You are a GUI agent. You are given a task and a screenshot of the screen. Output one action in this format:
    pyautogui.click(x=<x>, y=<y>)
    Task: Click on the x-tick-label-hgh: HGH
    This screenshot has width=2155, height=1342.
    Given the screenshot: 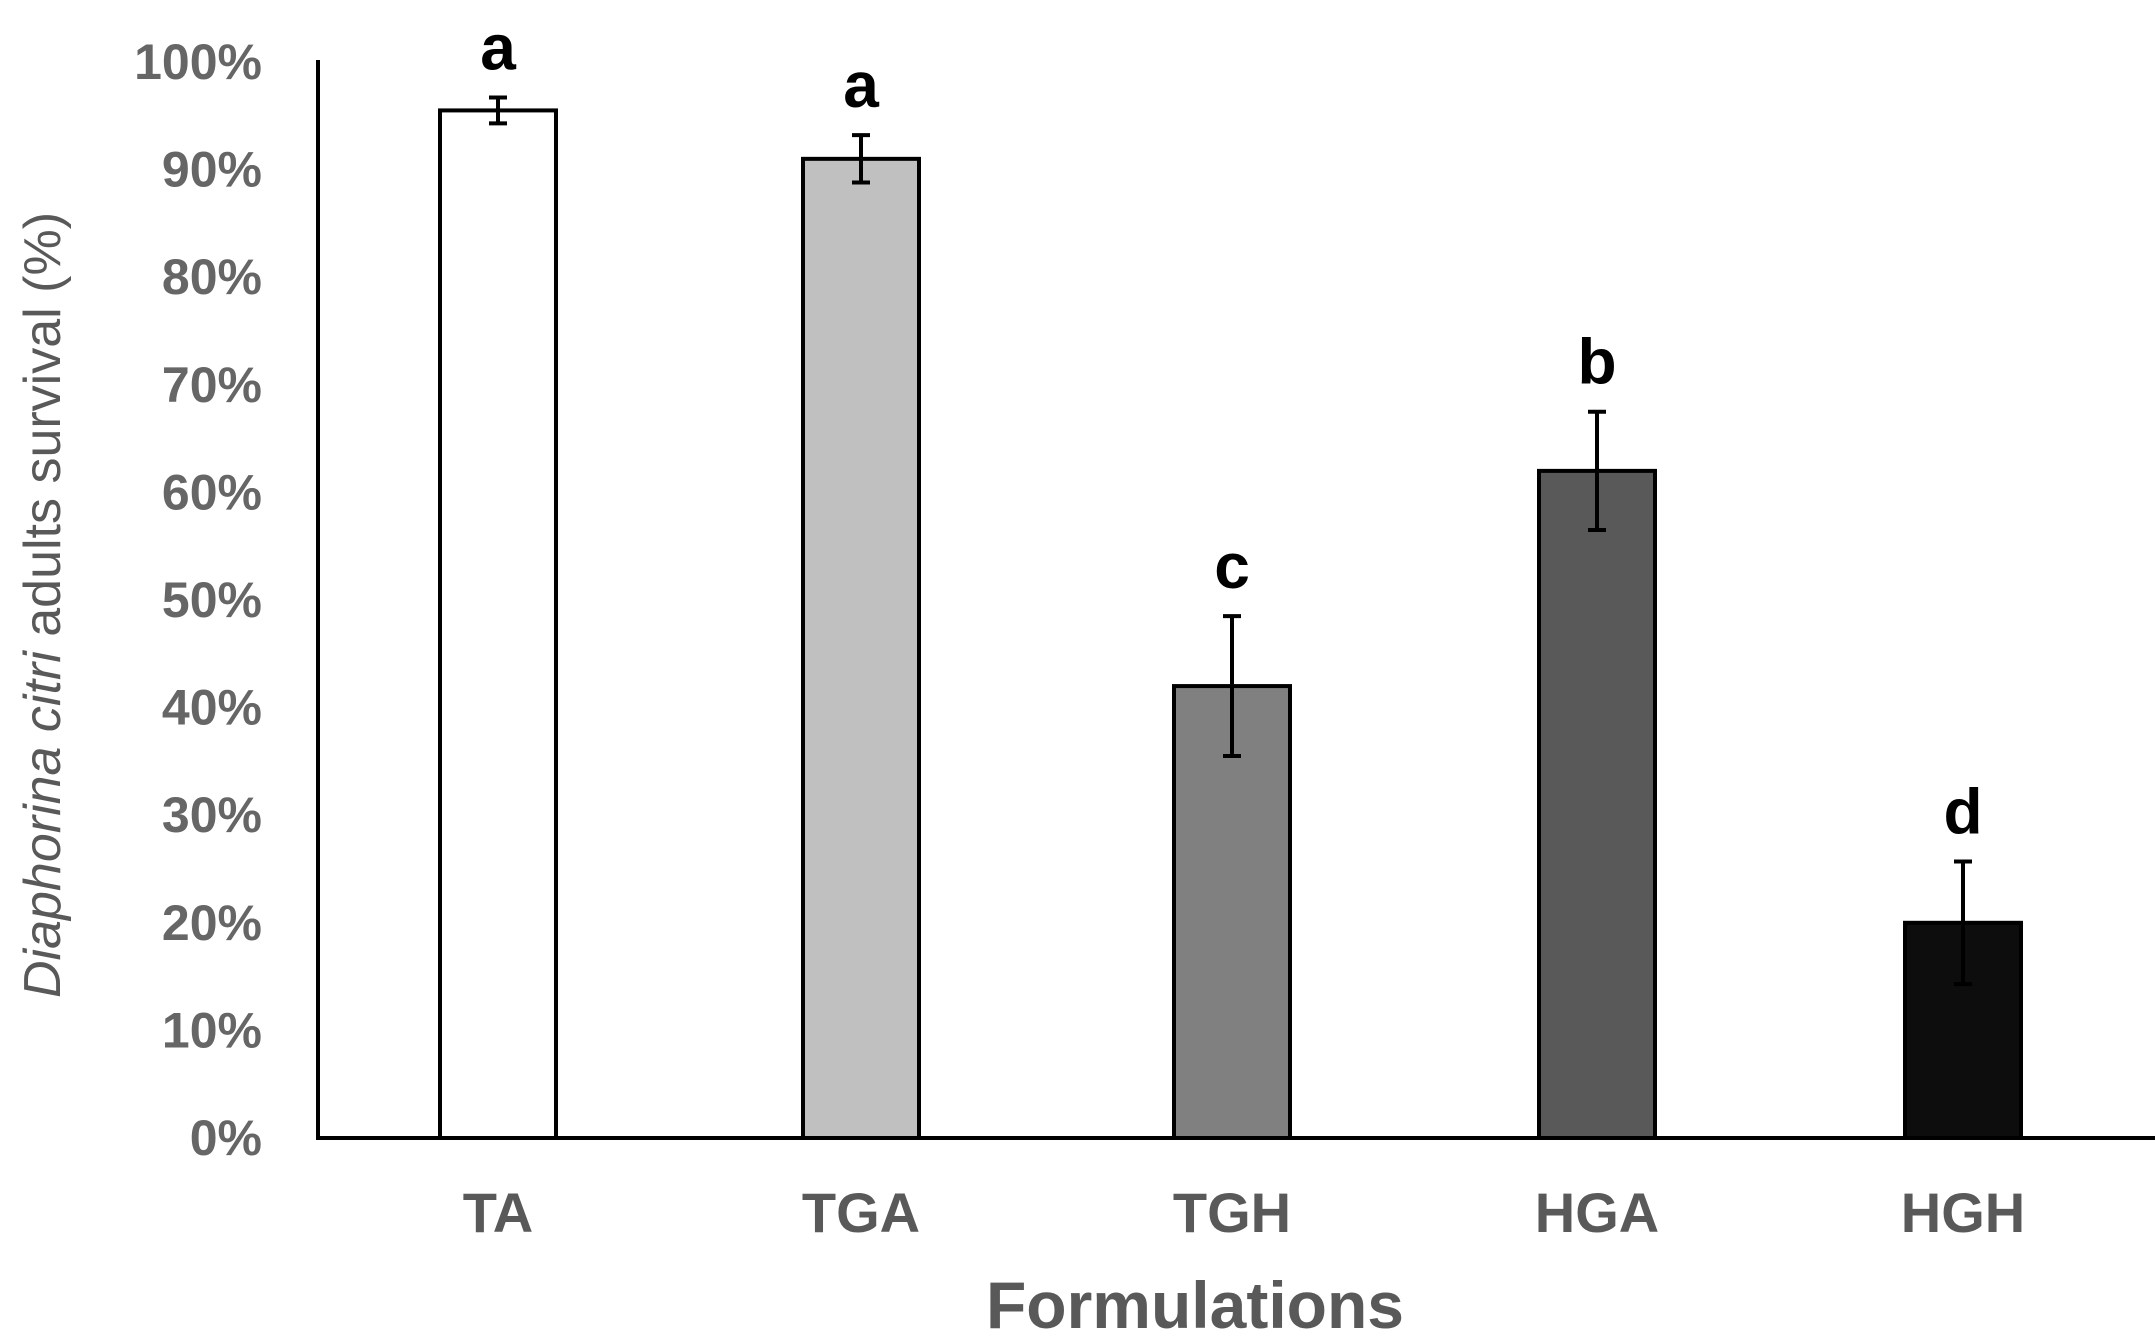 What is the action you would take?
    pyautogui.click(x=1963, y=1212)
    